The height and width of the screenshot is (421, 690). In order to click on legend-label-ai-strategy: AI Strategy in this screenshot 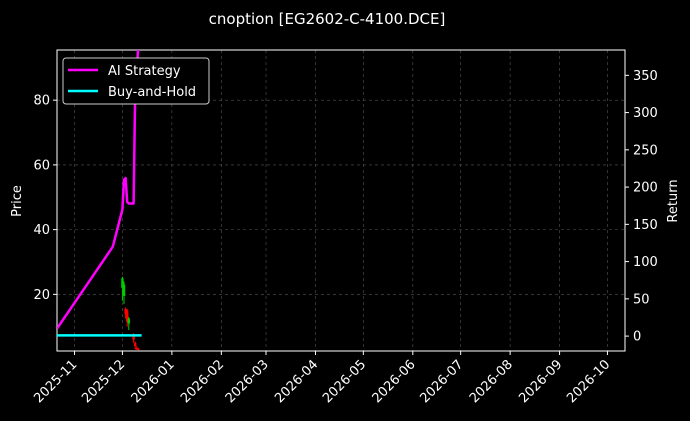, I will do `click(144, 71)`.